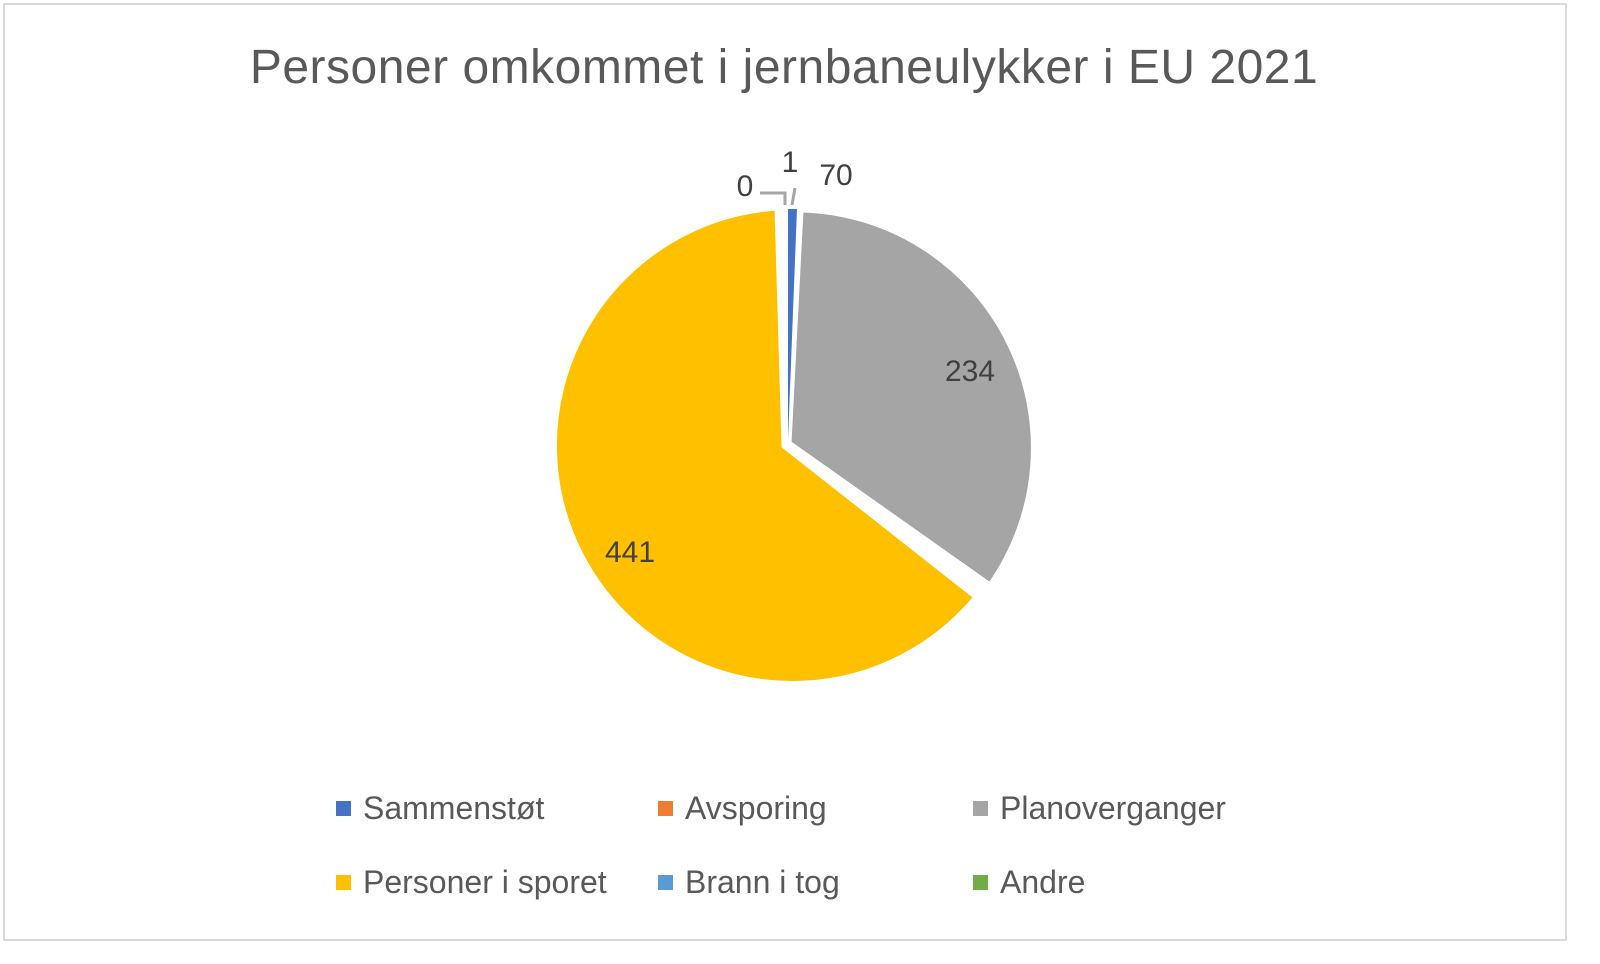 This screenshot has width=1600, height=964. What do you see at coordinates (765, 445) in the screenshot?
I see `slice-personer-i-sporet` at bounding box center [765, 445].